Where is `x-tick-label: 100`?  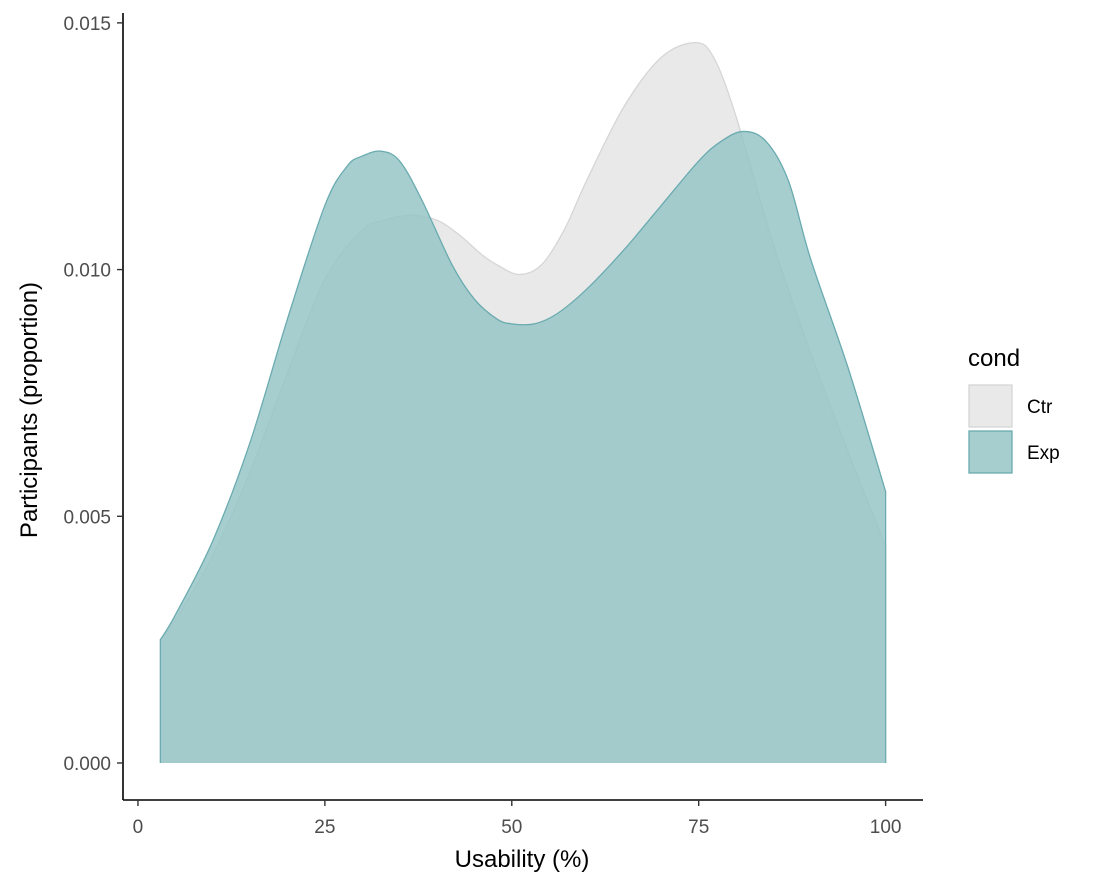
x-tick-label: 100 is located at coordinates (886, 827).